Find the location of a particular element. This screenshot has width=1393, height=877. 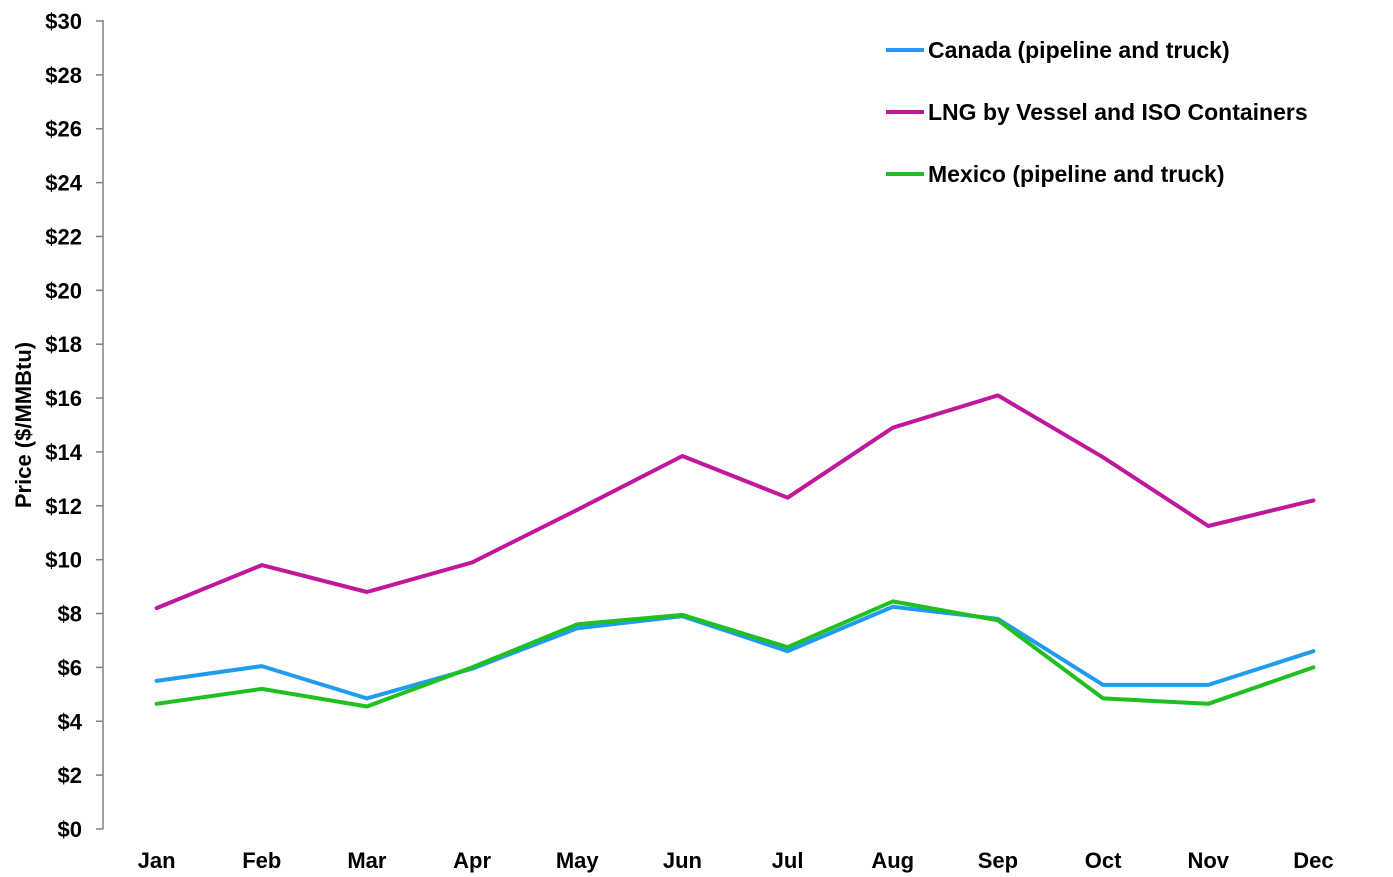

x-tick-label: Jan is located at coordinates (157, 860).